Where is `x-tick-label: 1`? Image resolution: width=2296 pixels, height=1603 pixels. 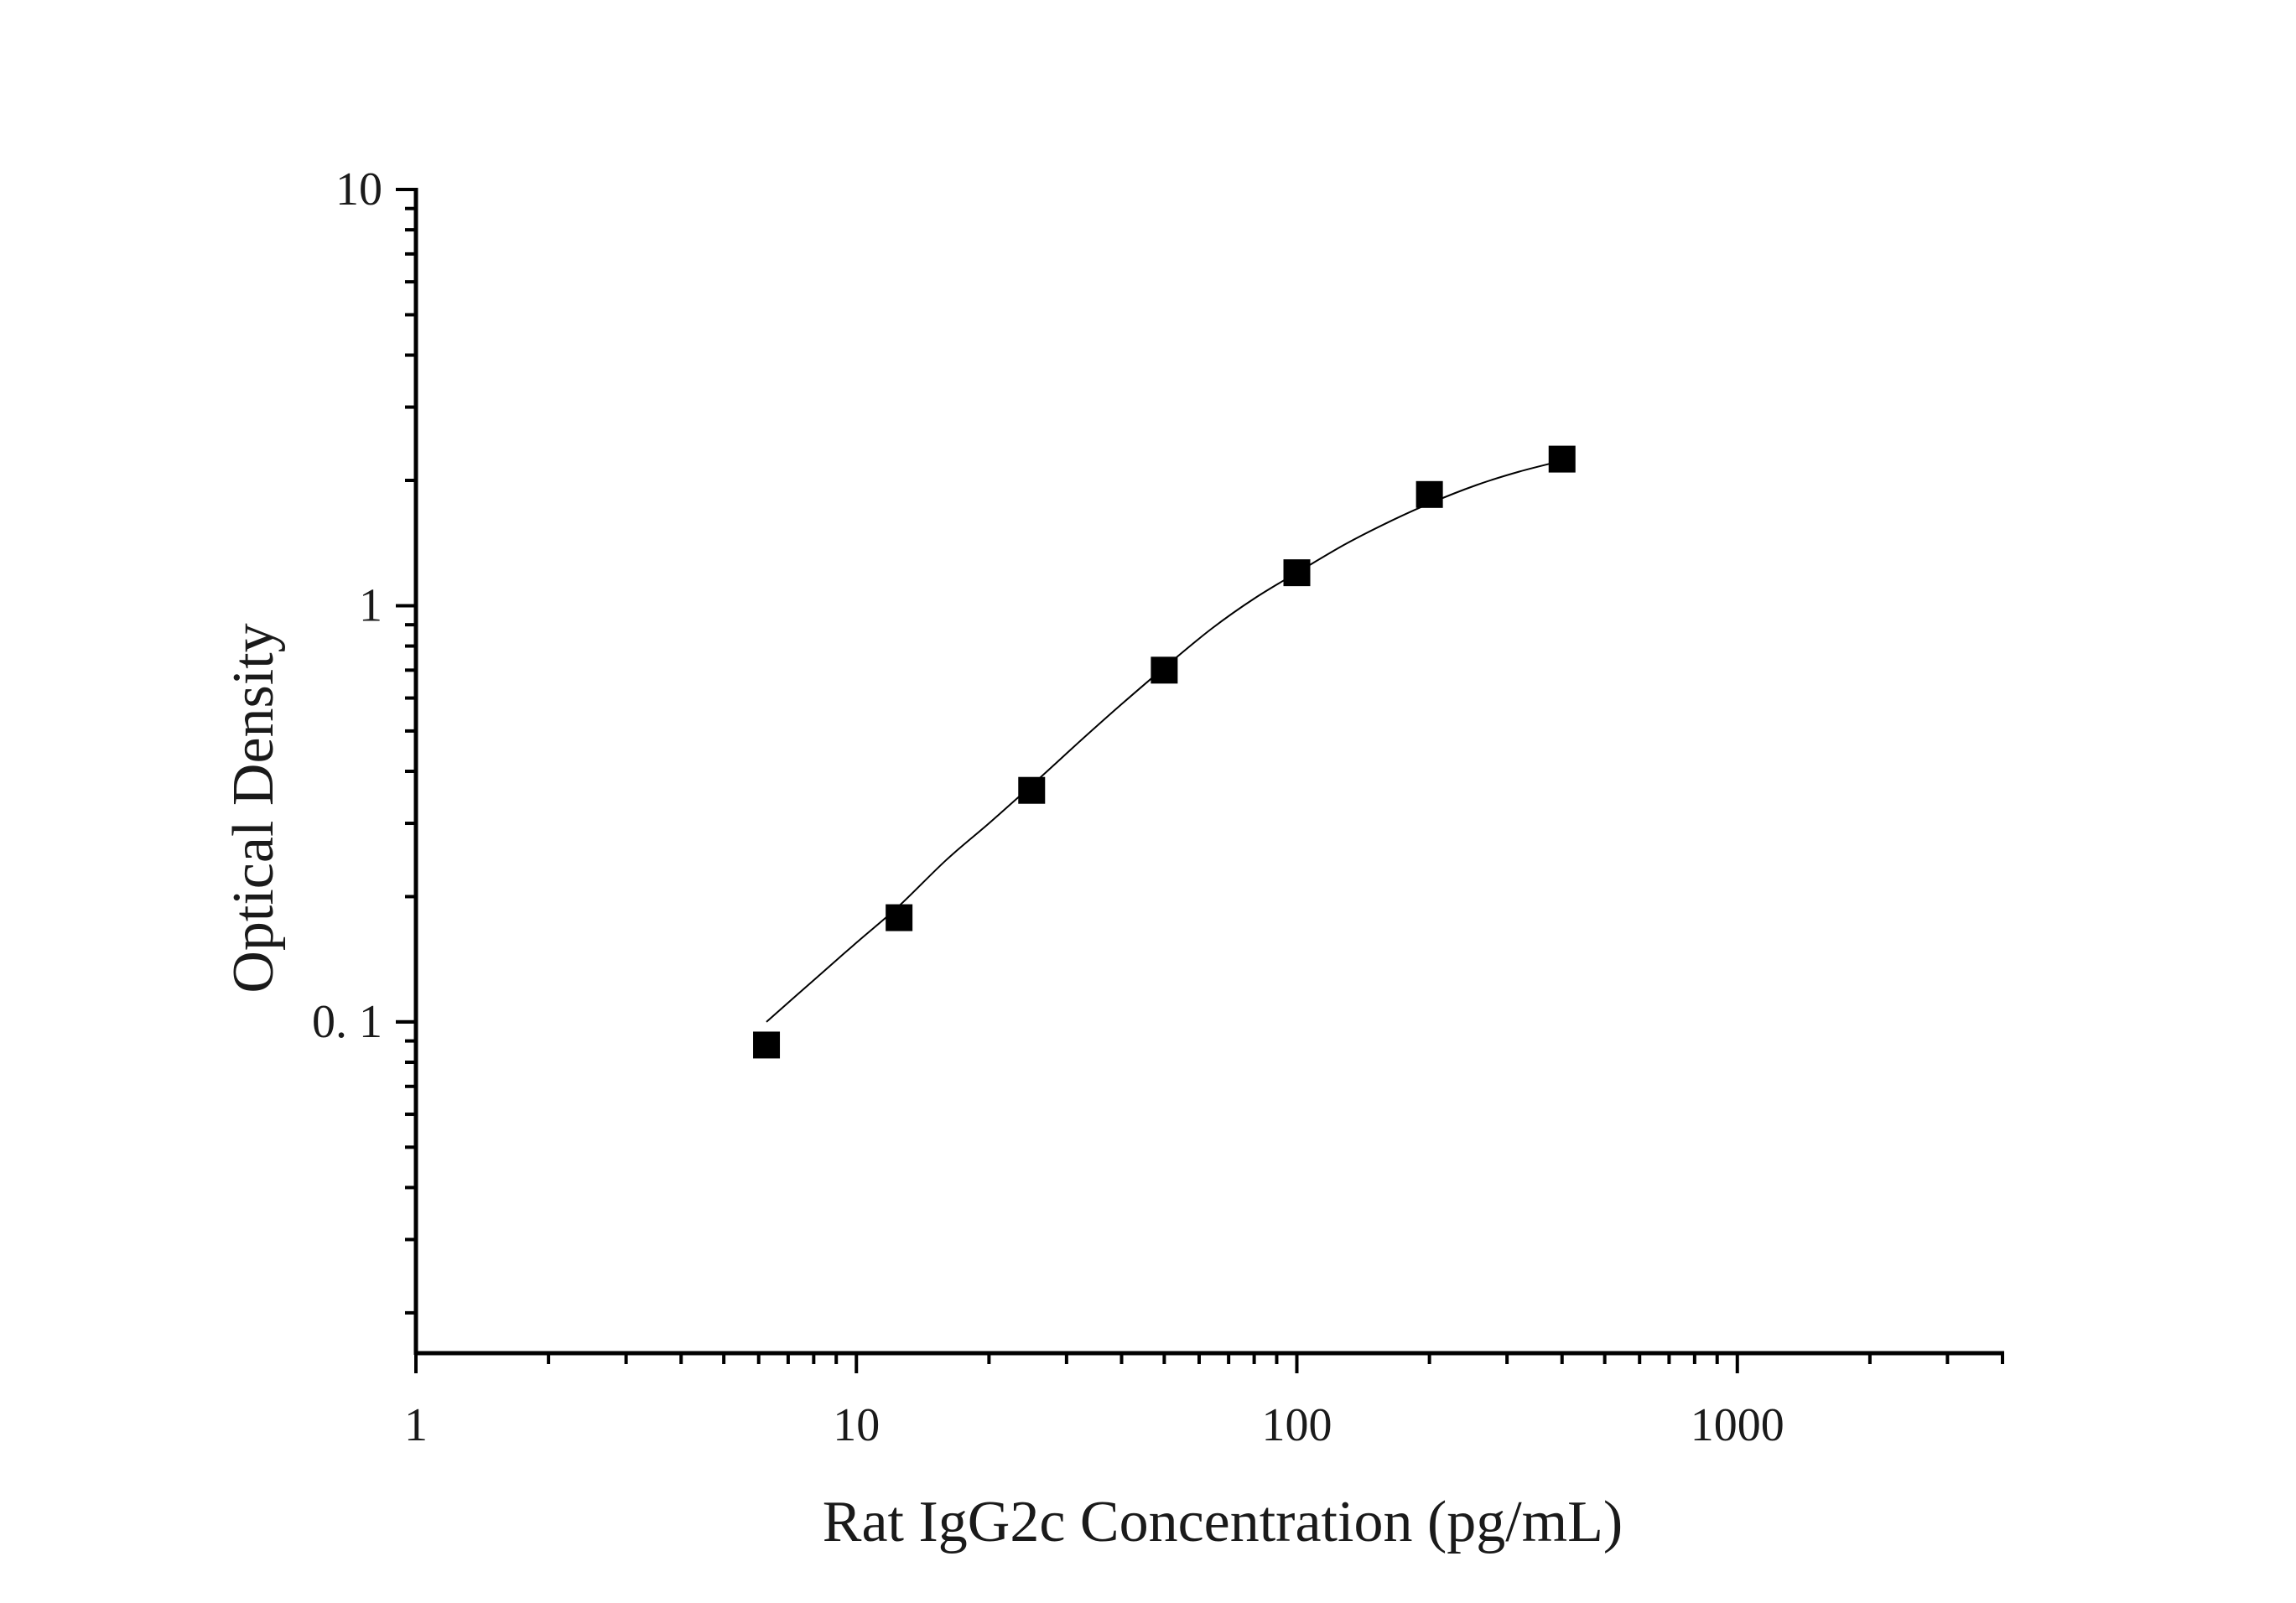
x-tick-label: 1 is located at coordinates (416, 1425).